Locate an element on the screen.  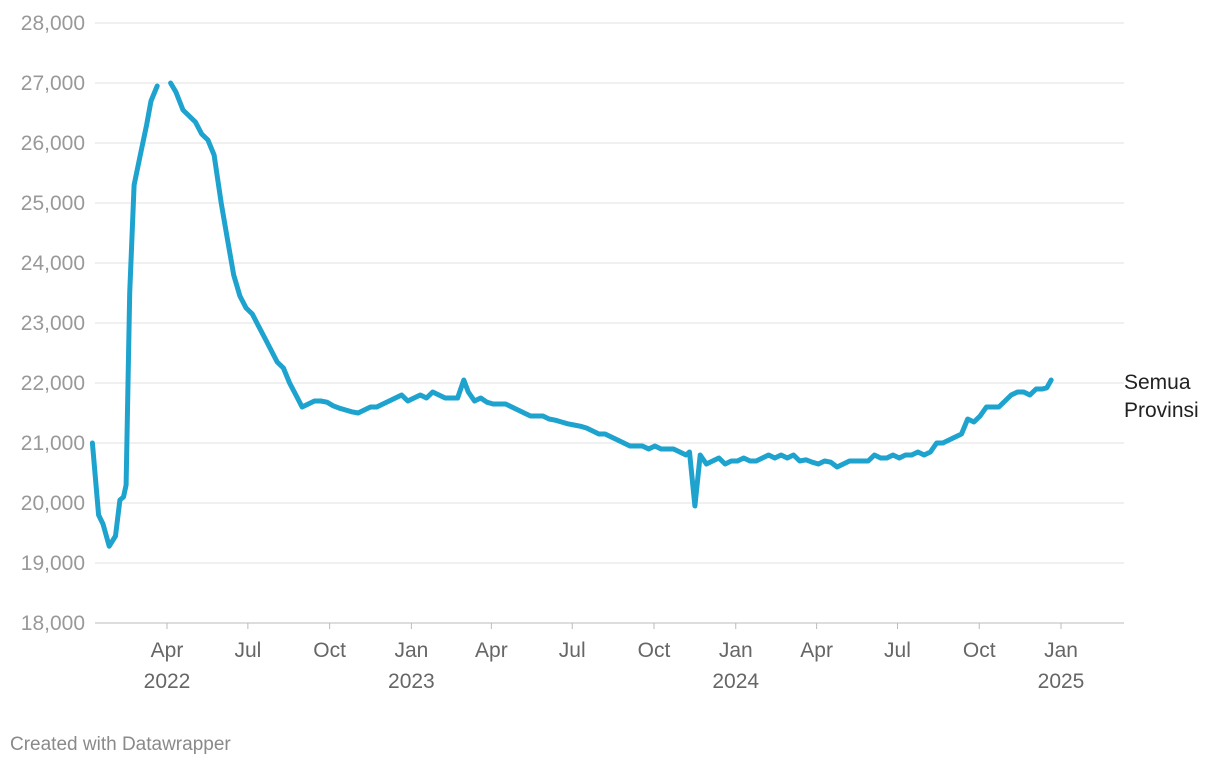
y-tick-label: 18,000 is located at coordinates (53, 623).